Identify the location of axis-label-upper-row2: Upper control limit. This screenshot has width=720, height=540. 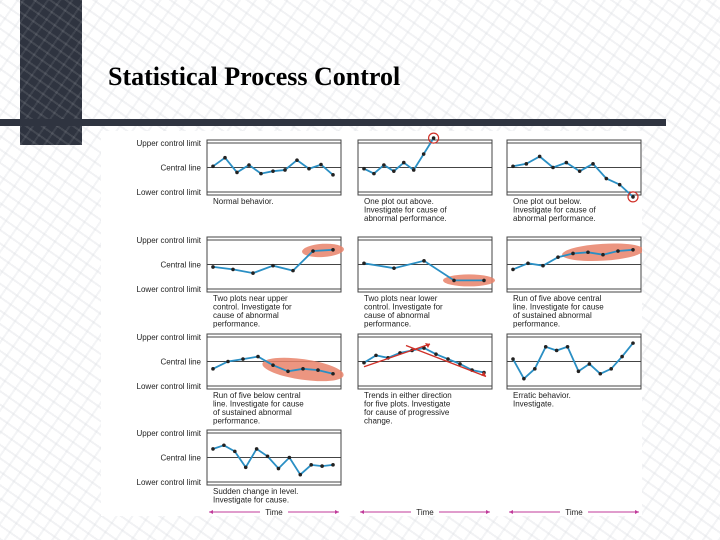
(169, 240).